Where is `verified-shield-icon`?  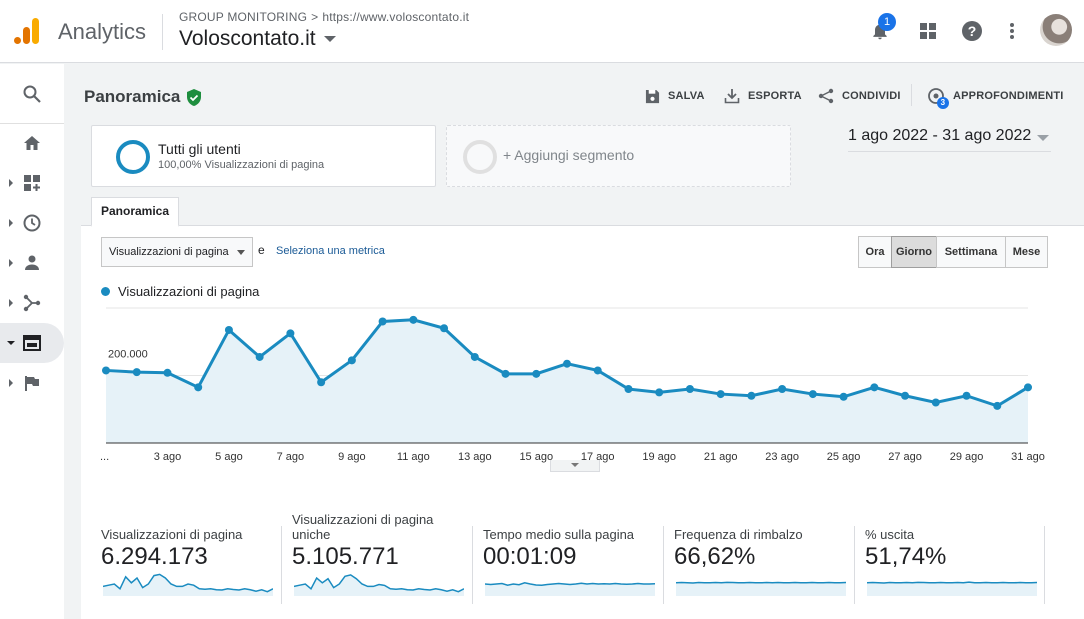
verified-shield-icon is located at coordinates (194, 97).